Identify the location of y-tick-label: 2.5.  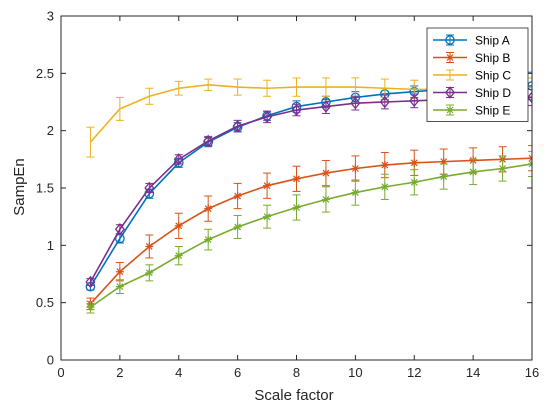
(45, 73).